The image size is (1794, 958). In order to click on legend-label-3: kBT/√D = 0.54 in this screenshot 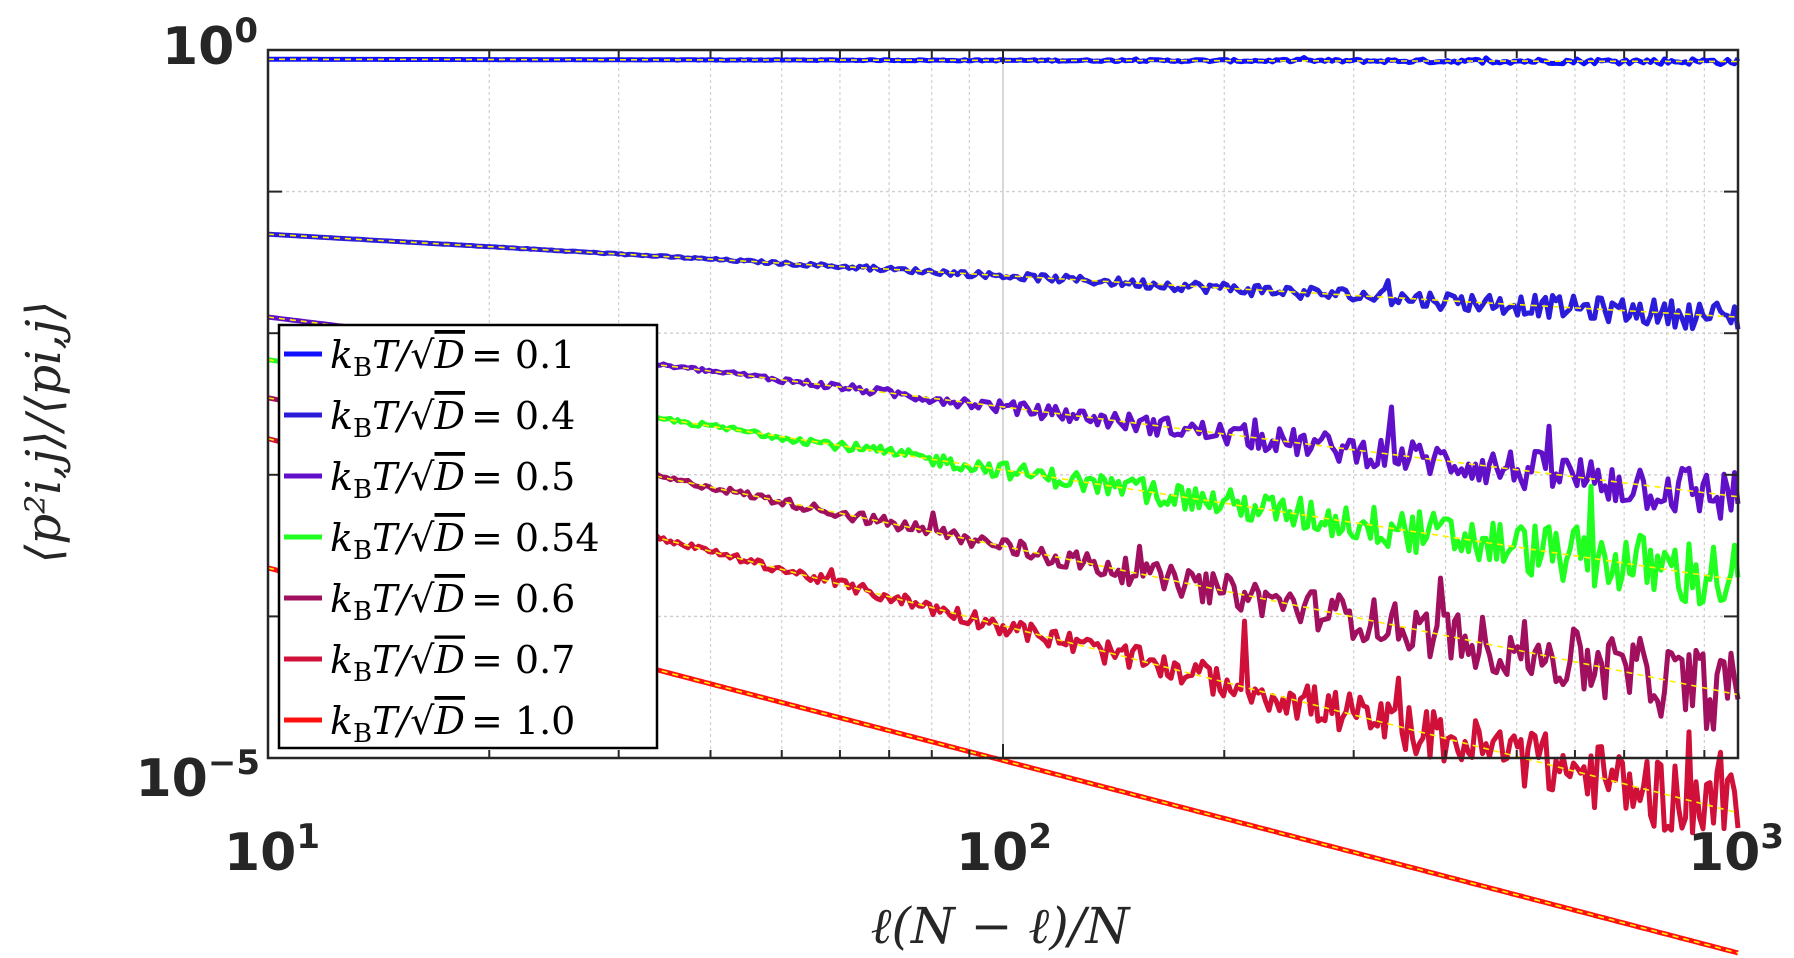, I will do `click(465, 541)`.